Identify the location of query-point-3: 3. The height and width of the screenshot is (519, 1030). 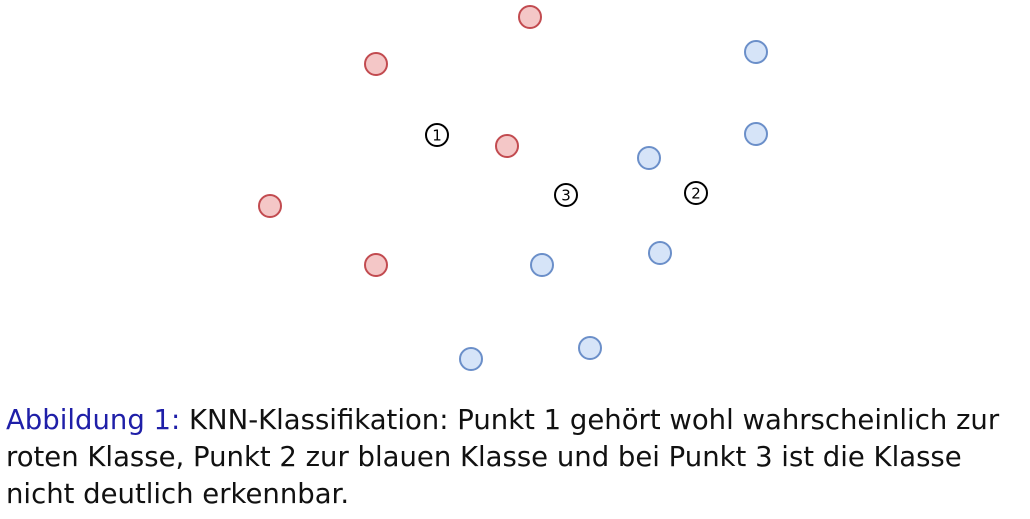
(566, 195).